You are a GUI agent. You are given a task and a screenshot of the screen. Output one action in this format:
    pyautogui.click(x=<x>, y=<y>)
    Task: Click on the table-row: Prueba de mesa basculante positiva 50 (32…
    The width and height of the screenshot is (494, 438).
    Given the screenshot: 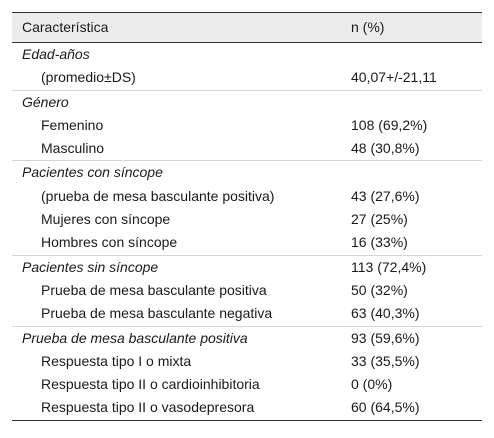 What is the action you would take?
    pyautogui.click(x=247, y=290)
    